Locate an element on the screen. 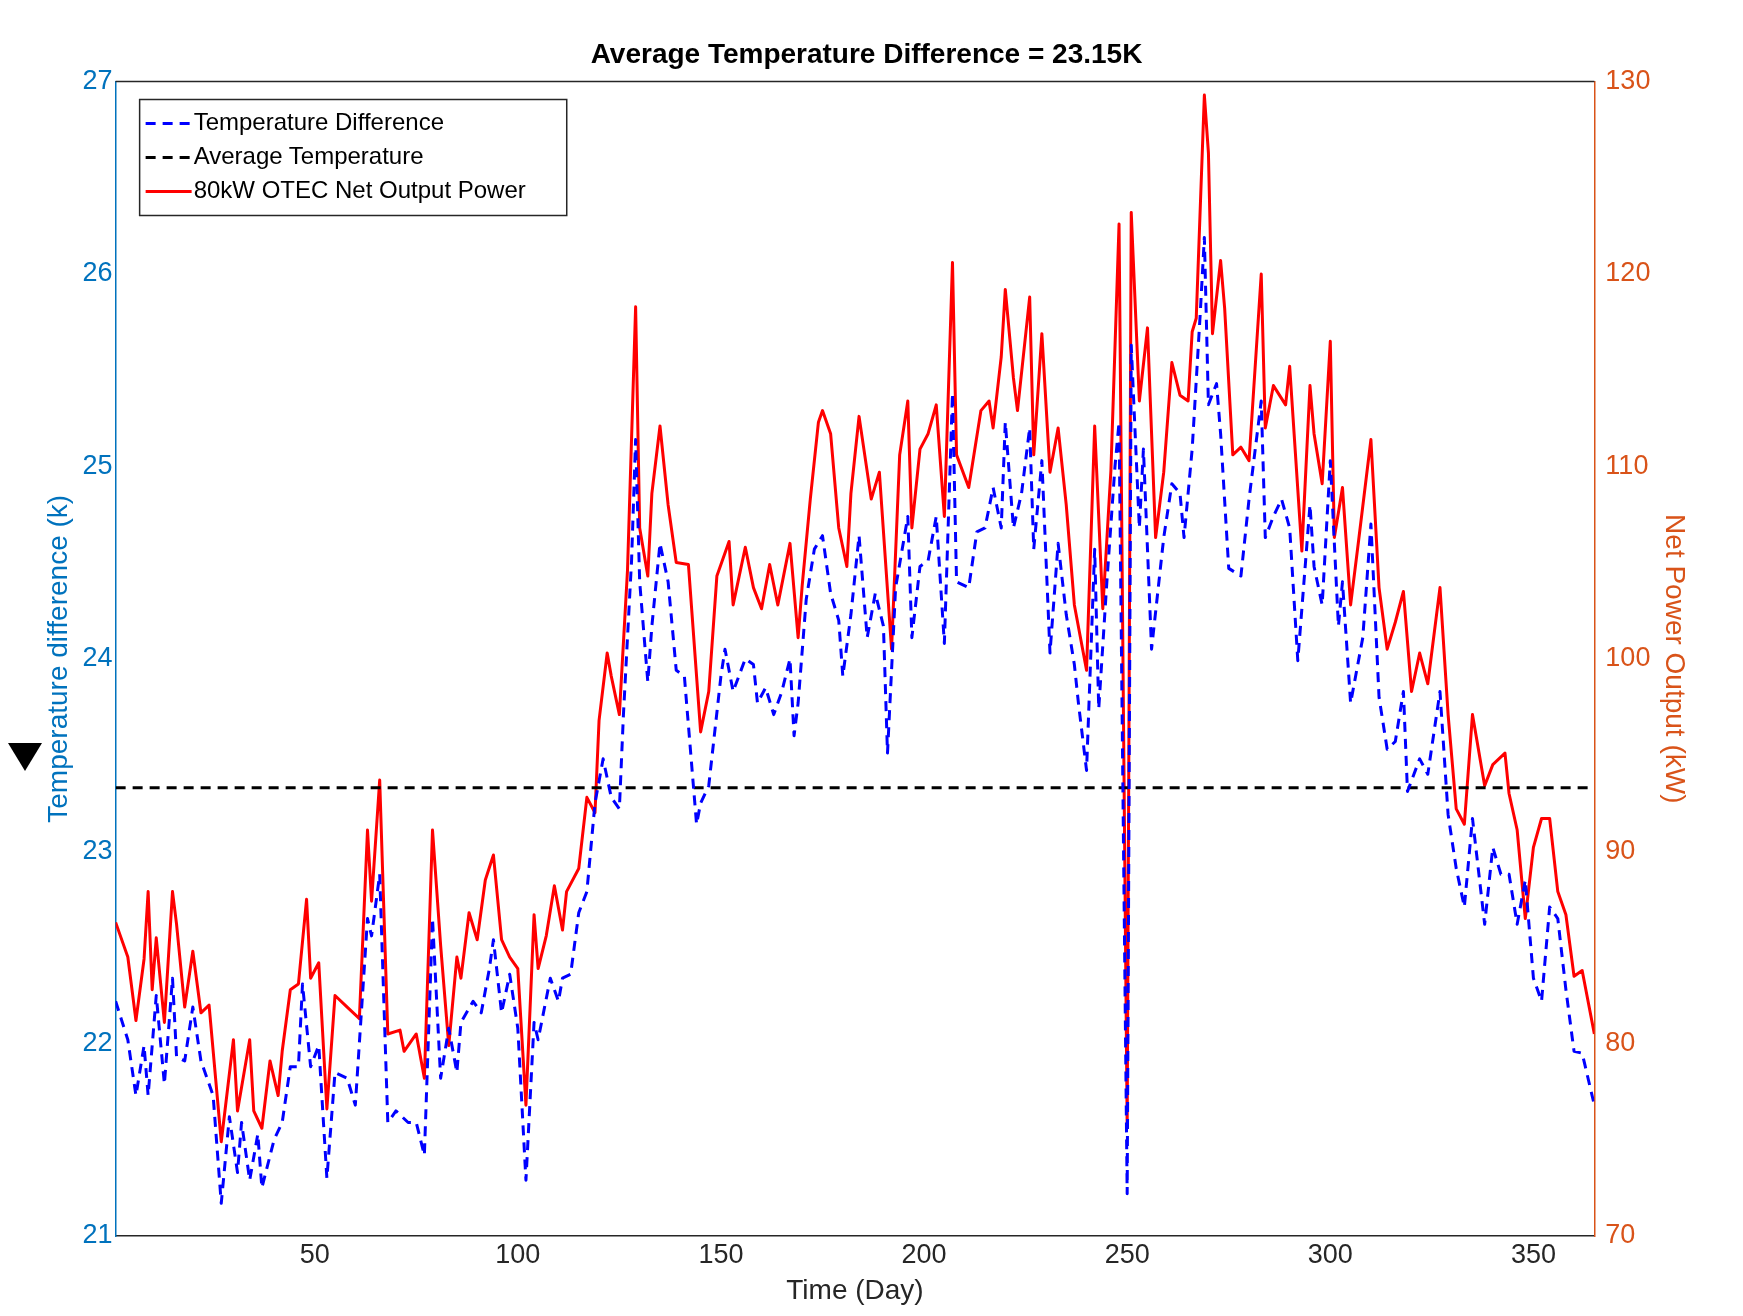 This screenshot has height=1316, width=1743. x-tick-label: 150 is located at coordinates (721, 1253).